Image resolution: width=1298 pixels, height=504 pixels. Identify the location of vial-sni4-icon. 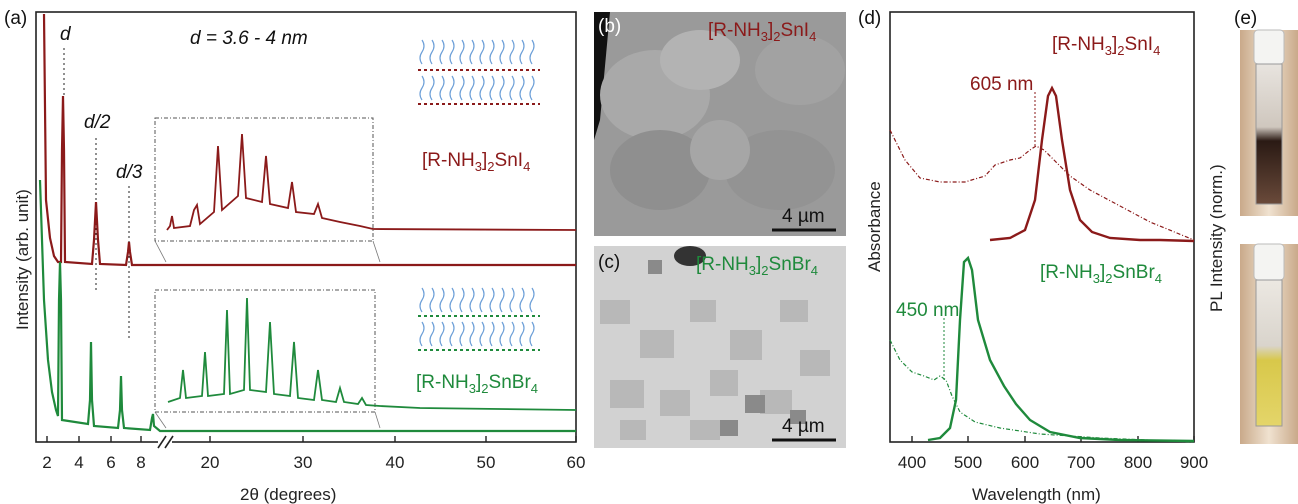
(1269, 134).